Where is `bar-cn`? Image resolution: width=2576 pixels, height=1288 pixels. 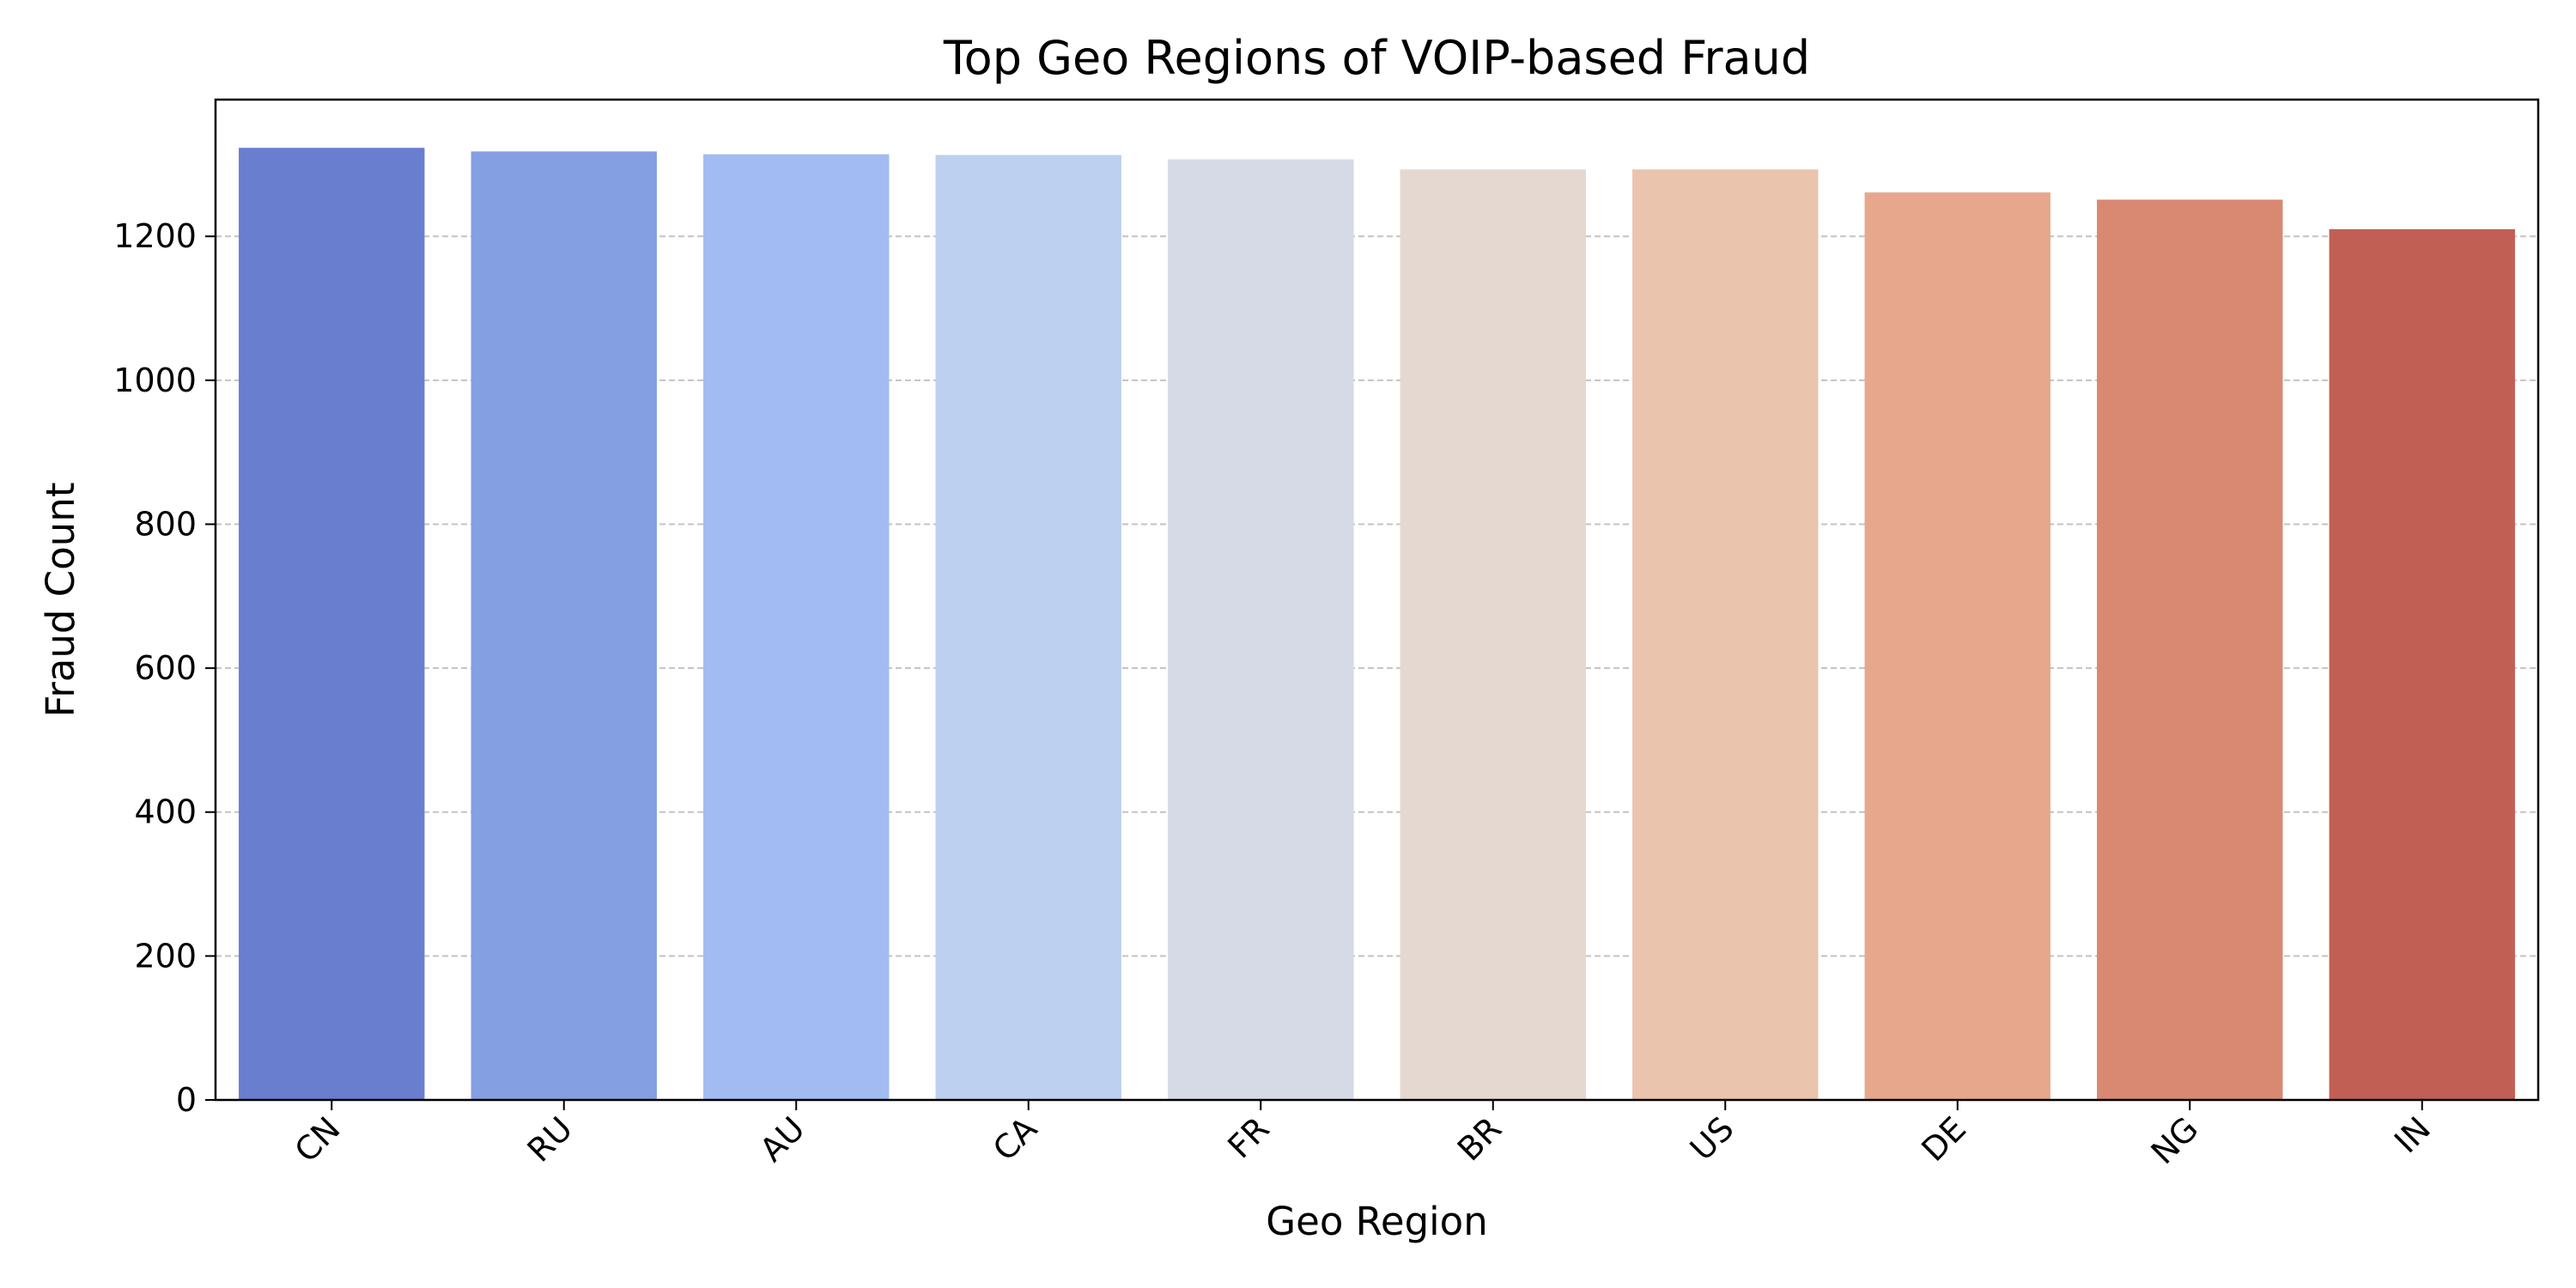 bar-cn is located at coordinates (332, 625).